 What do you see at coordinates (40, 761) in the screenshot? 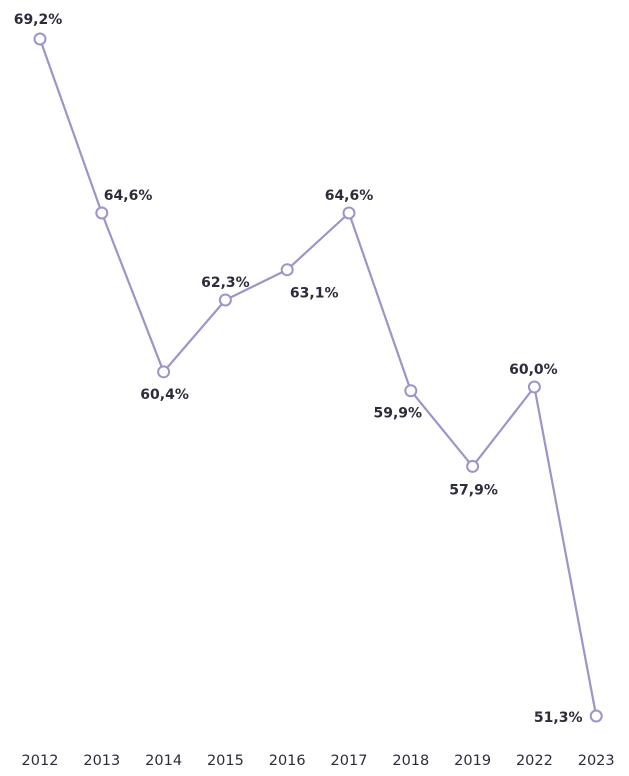
I see `x-tick-label-2012: 2012` at bounding box center [40, 761].